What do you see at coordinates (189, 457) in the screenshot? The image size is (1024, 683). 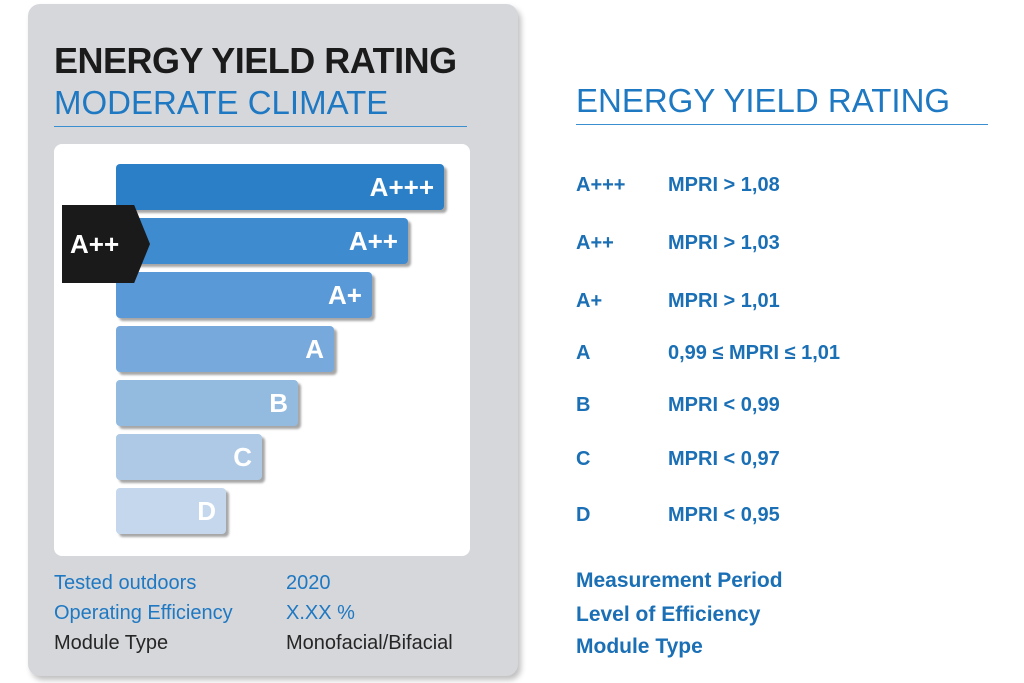 I see `rating-bar-c: C` at bounding box center [189, 457].